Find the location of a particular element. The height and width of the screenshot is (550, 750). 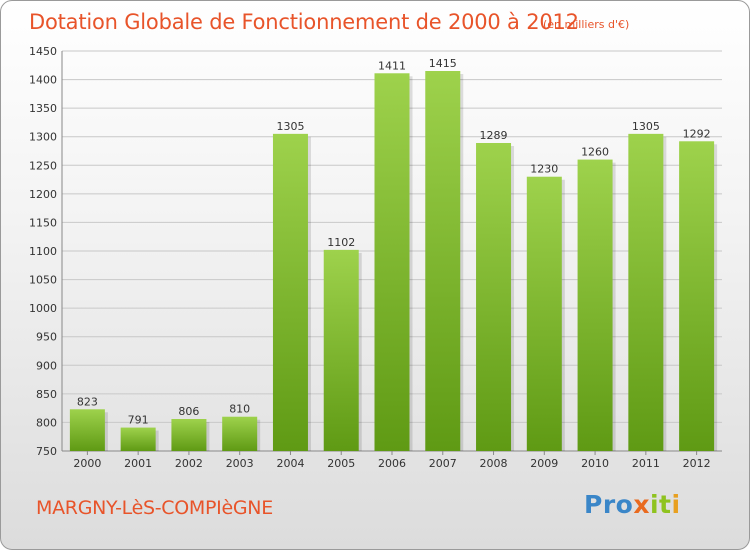

x-tick-label: 2009 is located at coordinates (544, 463).